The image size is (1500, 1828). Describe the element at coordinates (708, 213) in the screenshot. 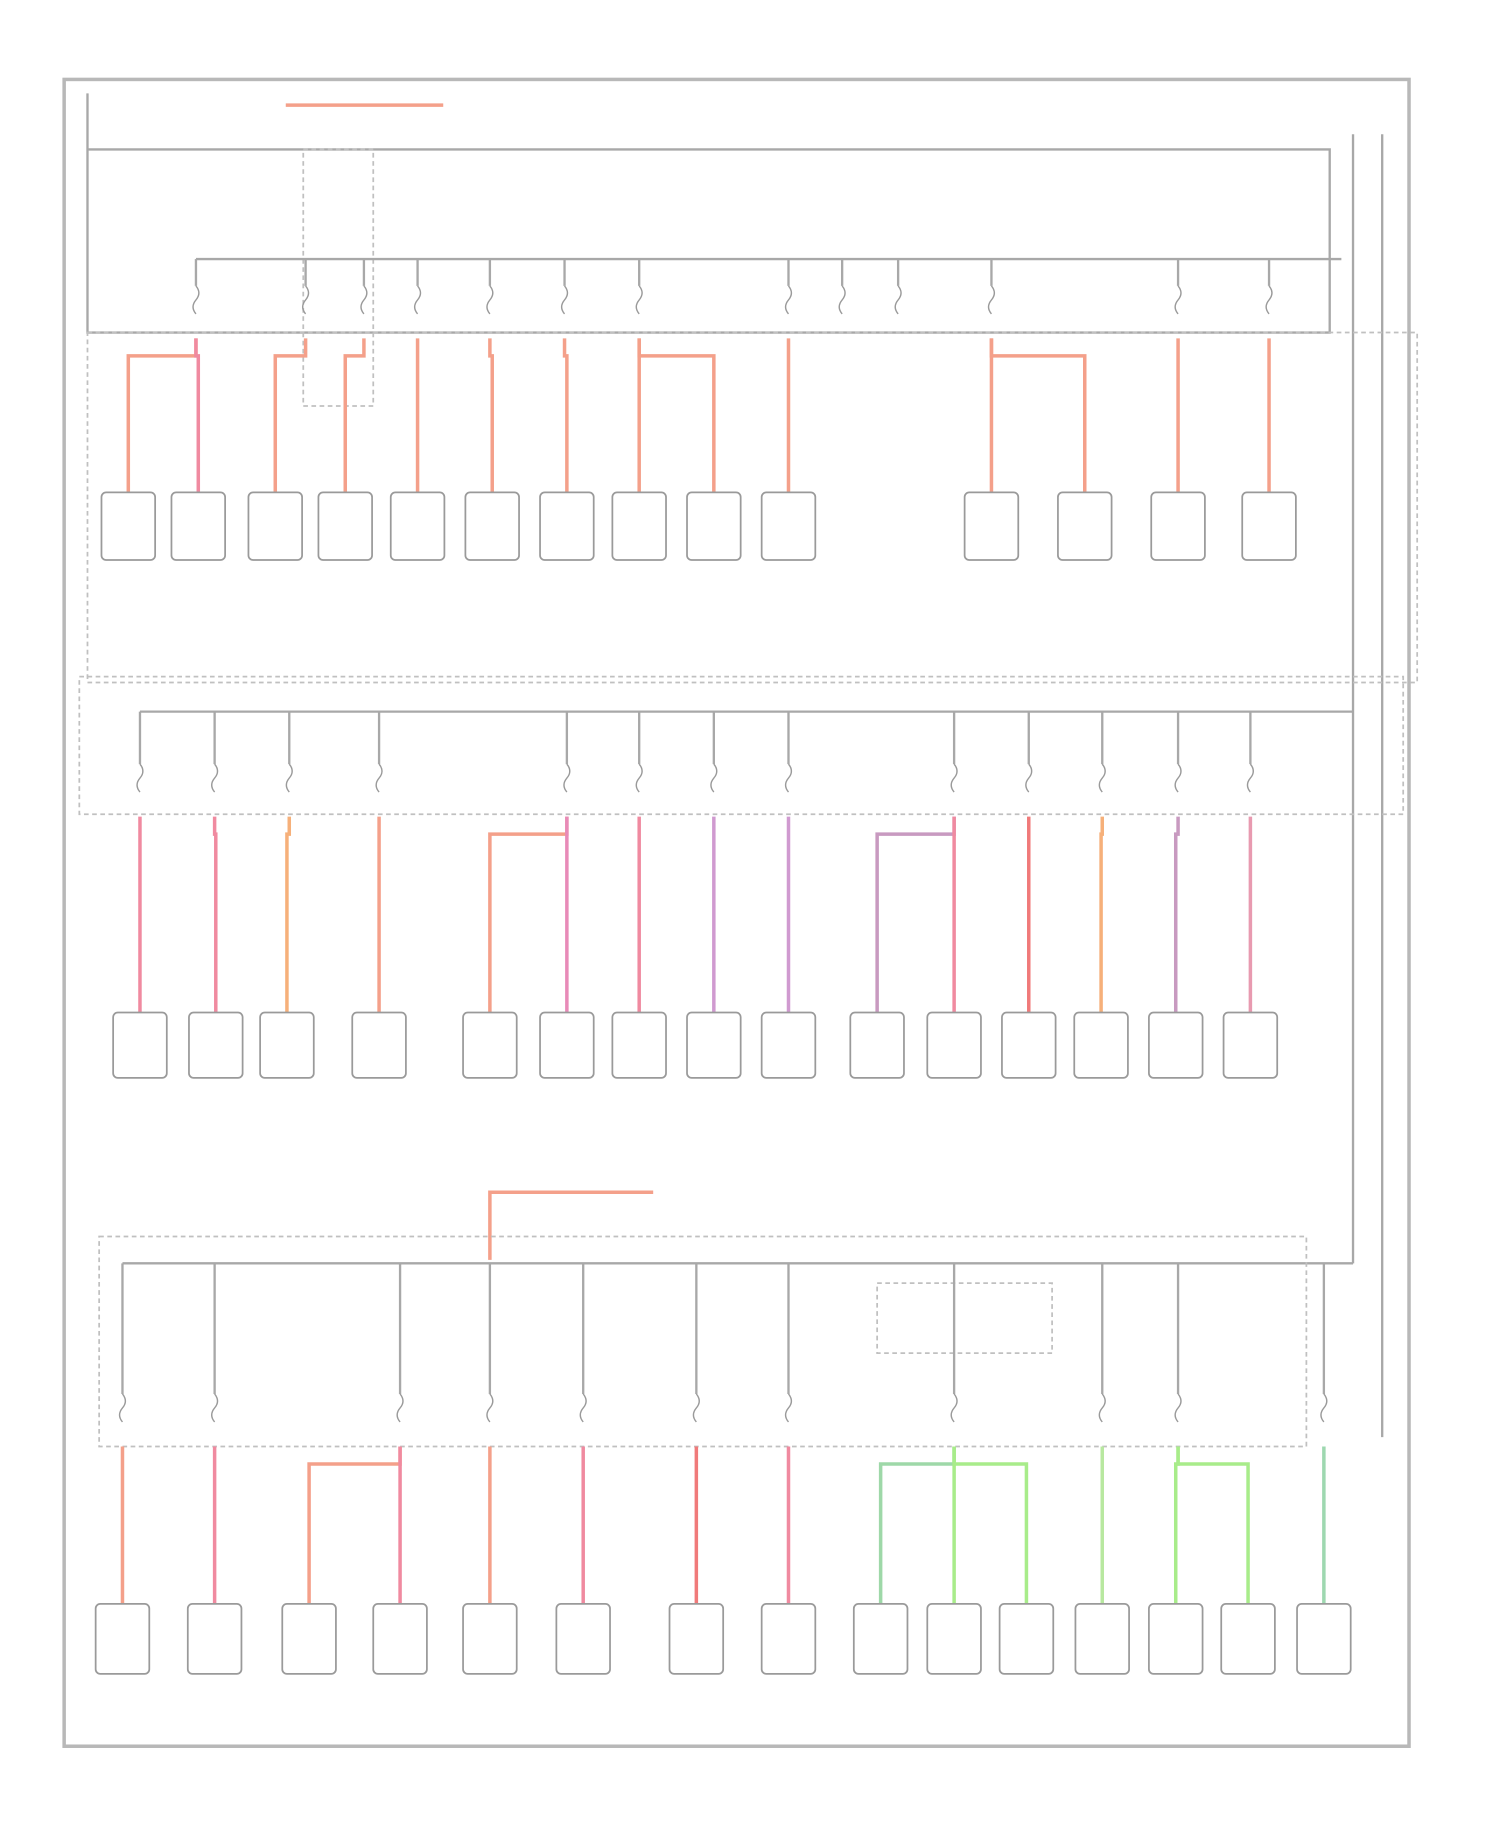

I see `battery-feed` at that location.